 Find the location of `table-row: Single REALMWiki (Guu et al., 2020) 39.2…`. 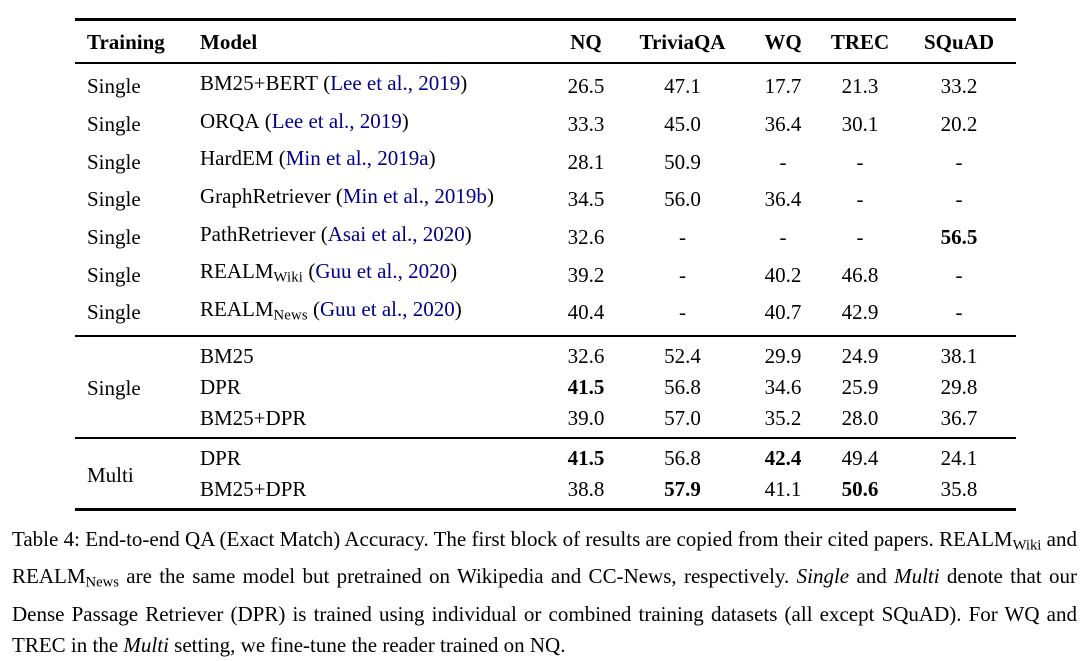

table-row: Single REALMWiki (Guu et al., 2020) 39.2… is located at coordinates (545, 275).